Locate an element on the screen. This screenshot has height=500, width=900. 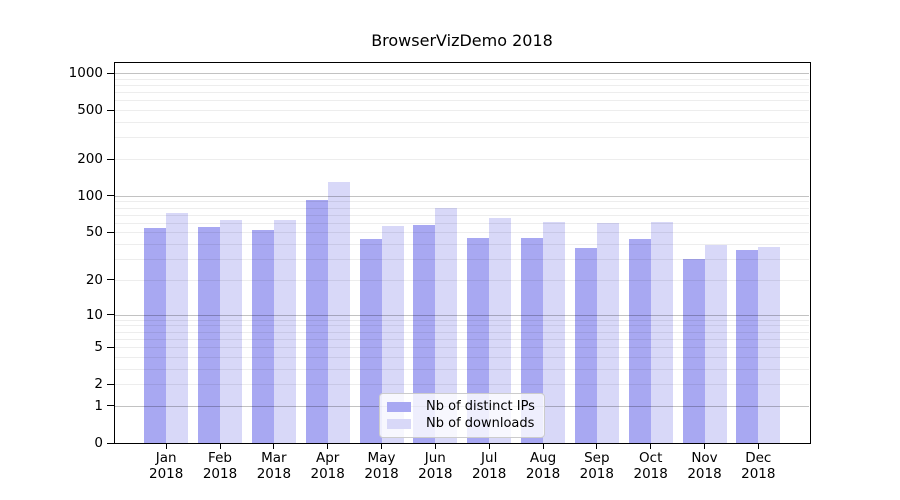
y-tick-label: 500 is located at coordinates (90, 110).